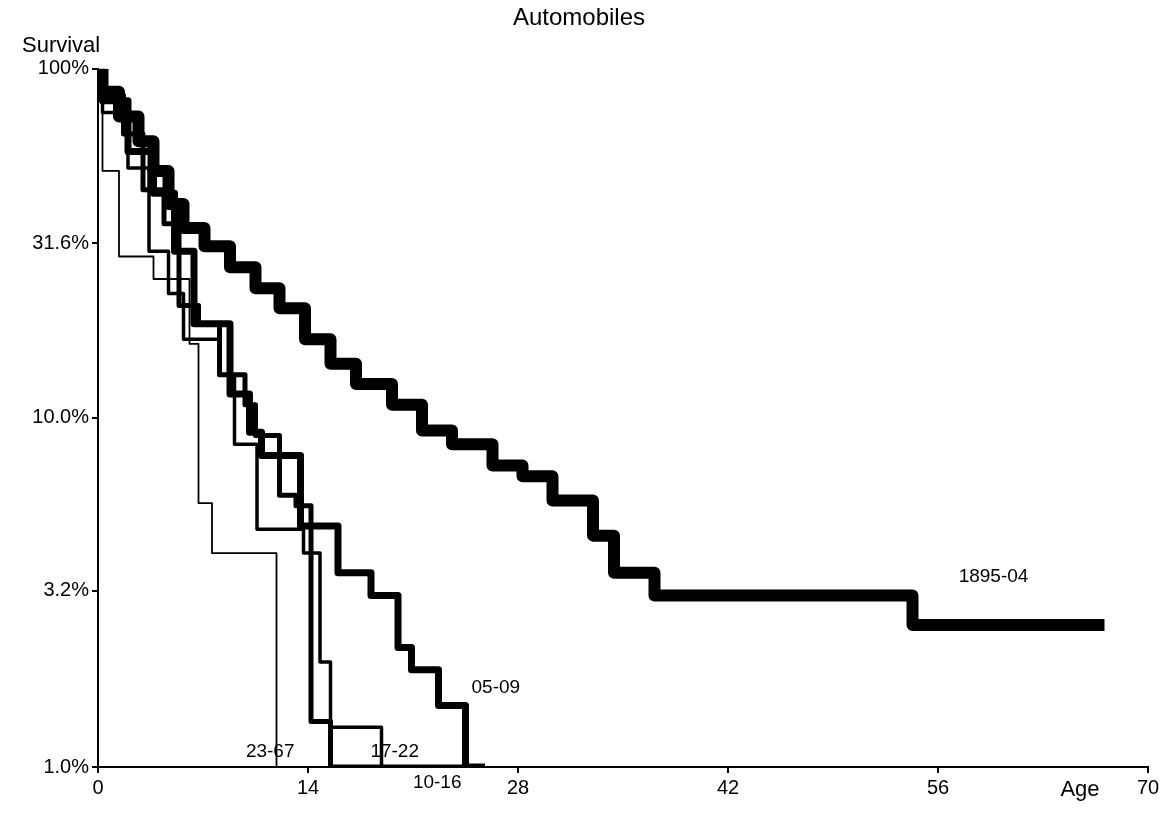 The height and width of the screenshot is (815, 1165). What do you see at coordinates (66, 589) in the screenshot?
I see `y-tick-label: 3.2%` at bounding box center [66, 589].